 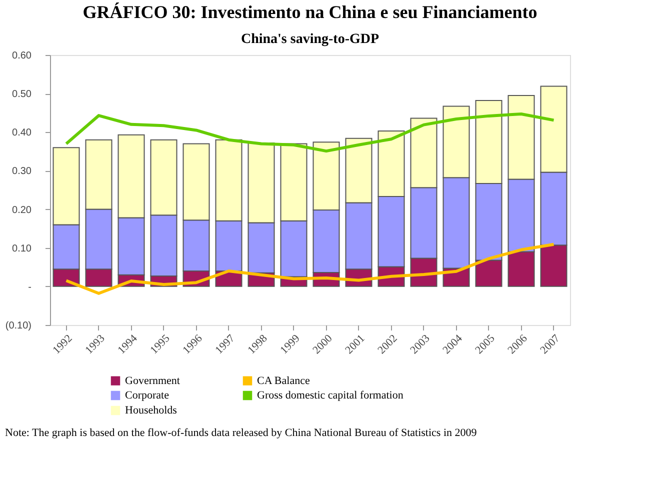 What do you see at coordinates (22, 133) in the screenshot?
I see `y-tick-label: 0.40` at bounding box center [22, 133].